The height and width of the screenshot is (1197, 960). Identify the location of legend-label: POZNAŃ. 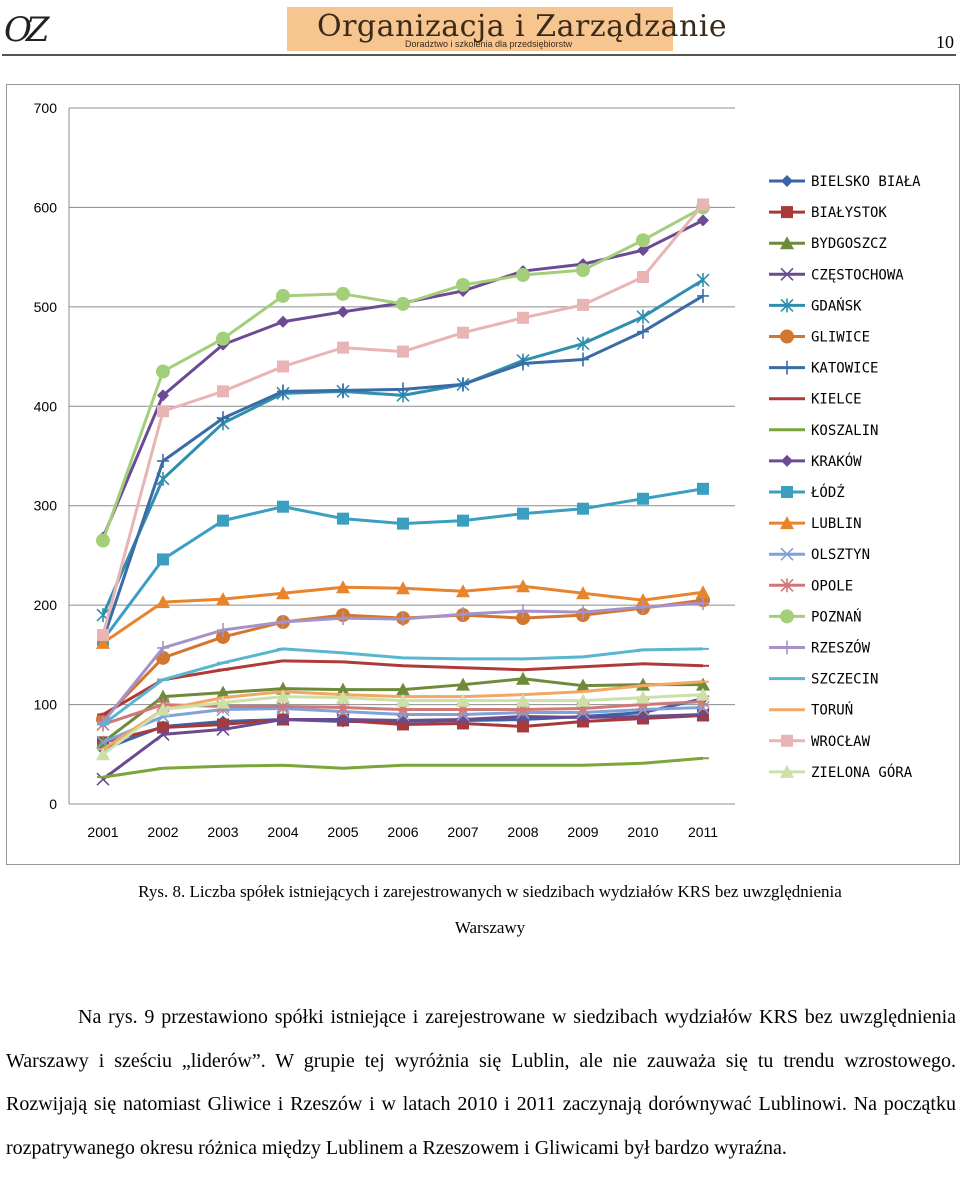
(836, 616).